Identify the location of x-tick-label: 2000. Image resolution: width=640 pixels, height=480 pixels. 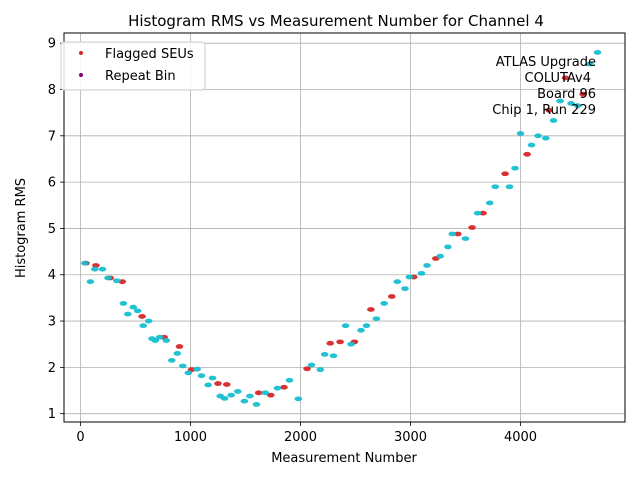
(300, 437).